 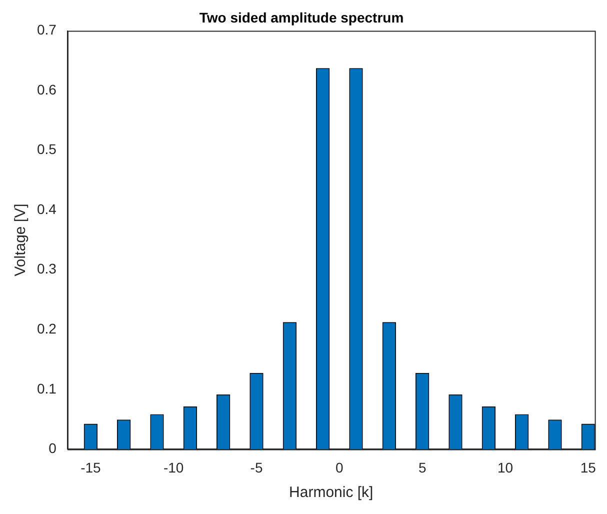 I want to click on chart-title: Two sided amplitude spectrum, so click(x=301, y=17).